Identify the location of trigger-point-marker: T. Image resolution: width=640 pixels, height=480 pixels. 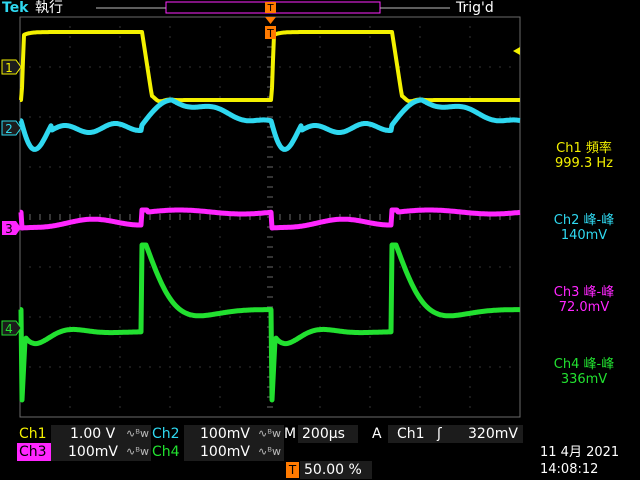
(270, 28).